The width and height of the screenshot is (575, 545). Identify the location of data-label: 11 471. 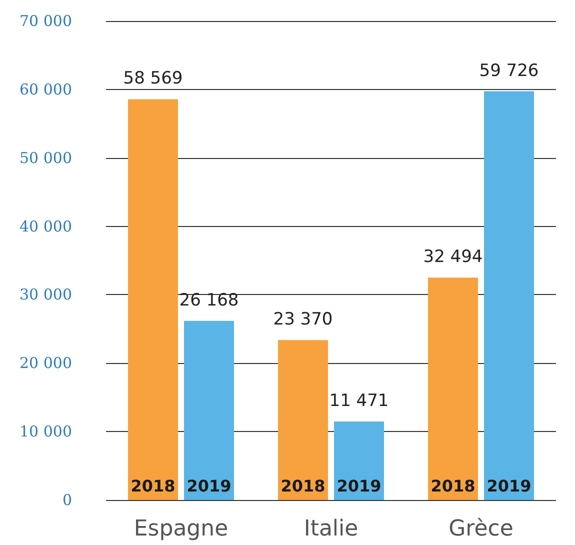
(359, 401).